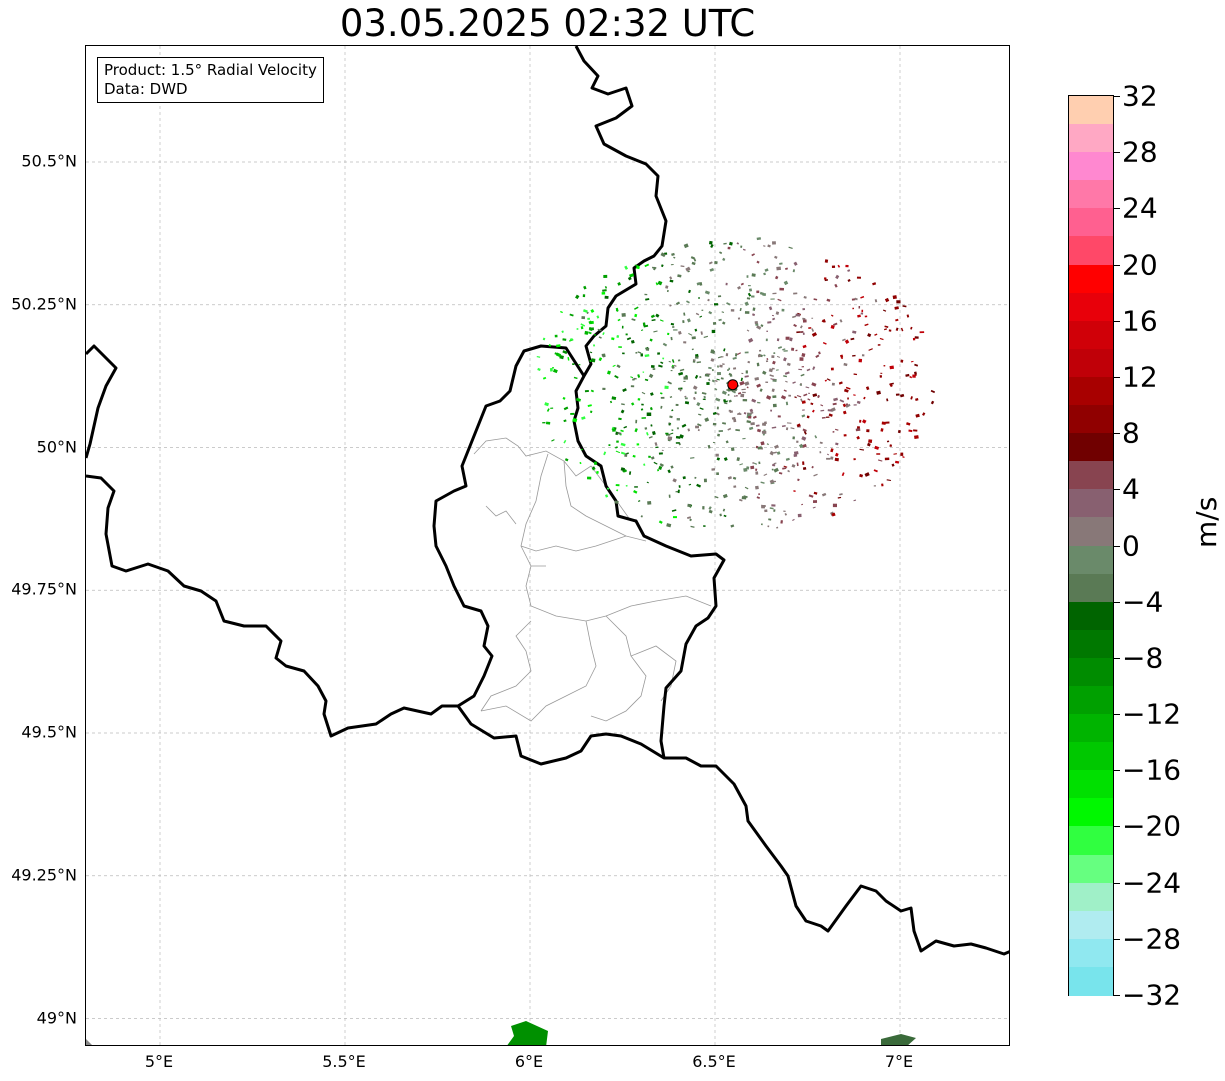 Image resolution: width=1225 pixels, height=1081 pixels. What do you see at coordinates (501, 1033) in the screenshot?
I see `bottom-echo-patches` at bounding box center [501, 1033].